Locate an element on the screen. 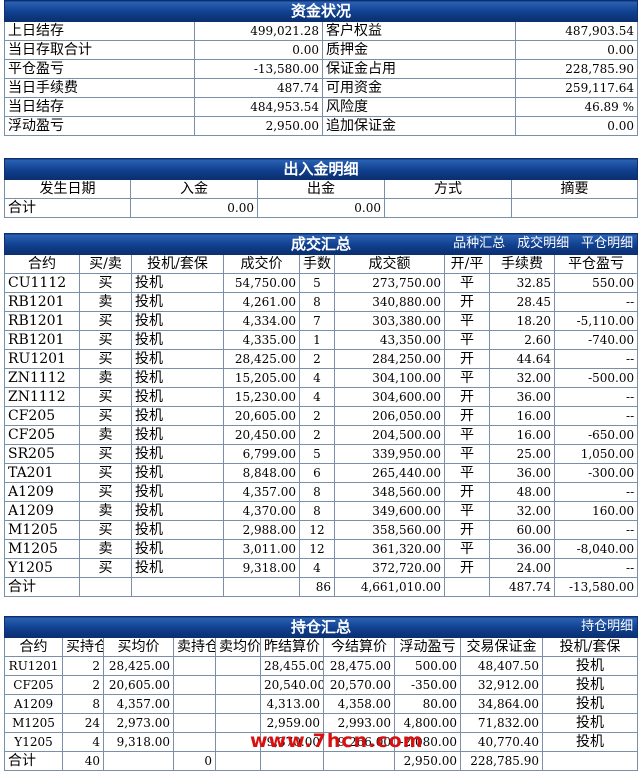 The width and height of the screenshot is (641, 775). positions-header: 卖均价 is located at coordinates (238, 647).